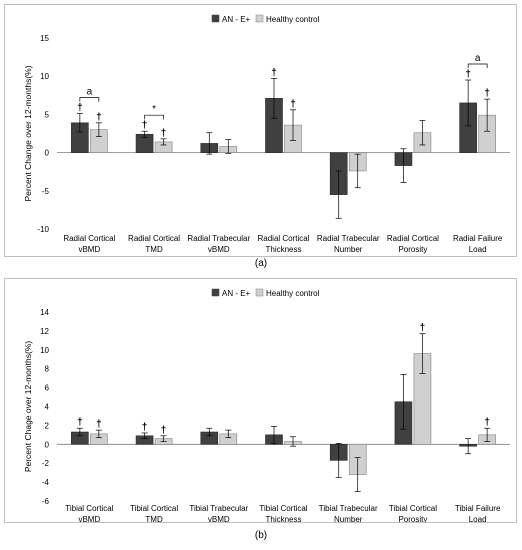 The image size is (522, 550). What do you see at coordinates (46, 482) in the screenshot?
I see `y-tick-label: -4` at bounding box center [46, 482].